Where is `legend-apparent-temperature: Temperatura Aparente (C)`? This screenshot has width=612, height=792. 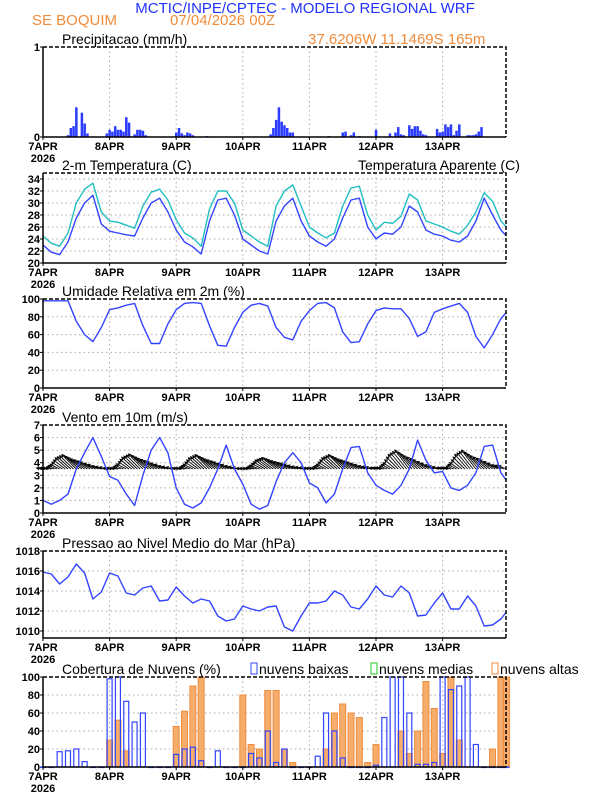
legend-apparent-temperature: Temperatura Aparente (C) is located at coordinates (439, 165).